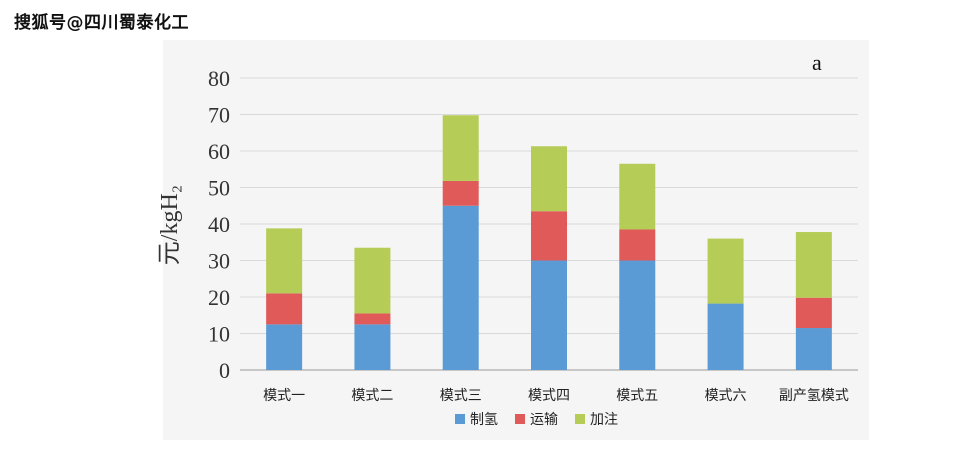  Describe the element at coordinates (372, 396) in the screenshot. I see `x-category-label: 模式二` at that location.